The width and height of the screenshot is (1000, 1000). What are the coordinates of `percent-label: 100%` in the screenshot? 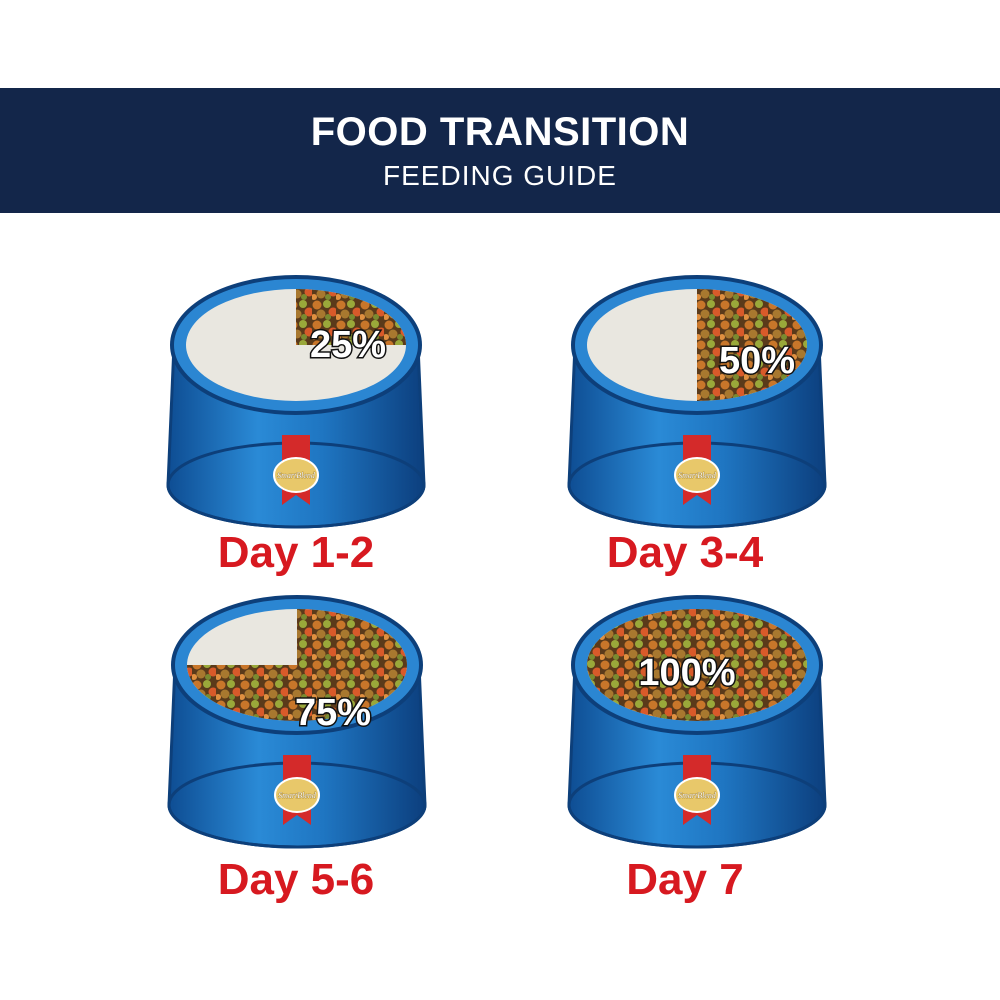 It's located at (686, 673).